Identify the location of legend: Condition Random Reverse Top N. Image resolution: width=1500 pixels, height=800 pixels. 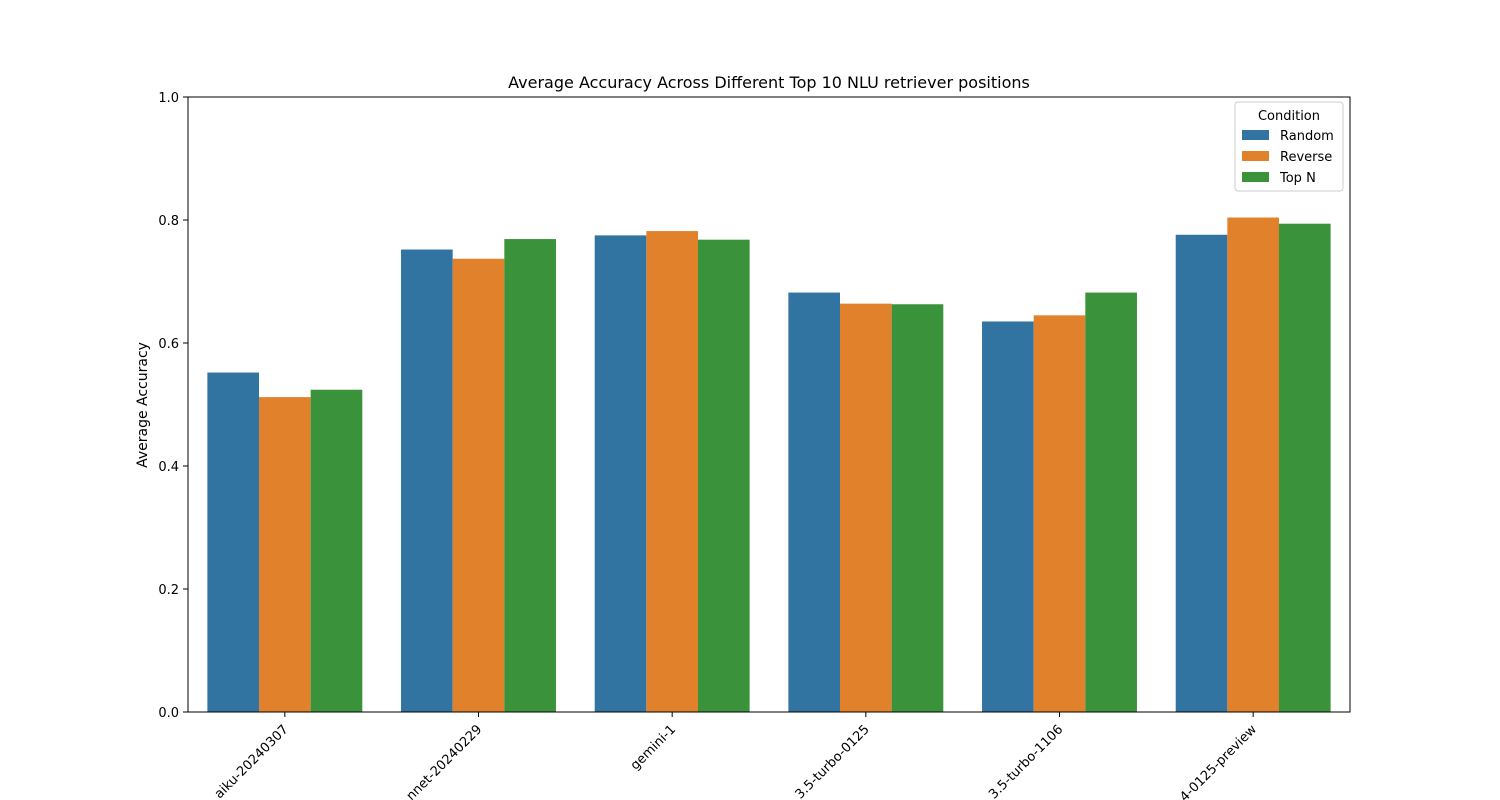
(1289, 146).